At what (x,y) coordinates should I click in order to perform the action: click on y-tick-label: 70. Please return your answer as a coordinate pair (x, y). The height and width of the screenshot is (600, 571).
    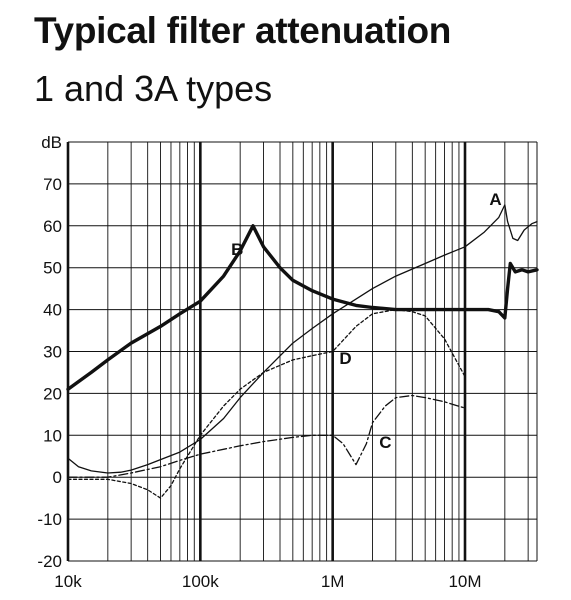
    Looking at the image, I should click on (52, 184).